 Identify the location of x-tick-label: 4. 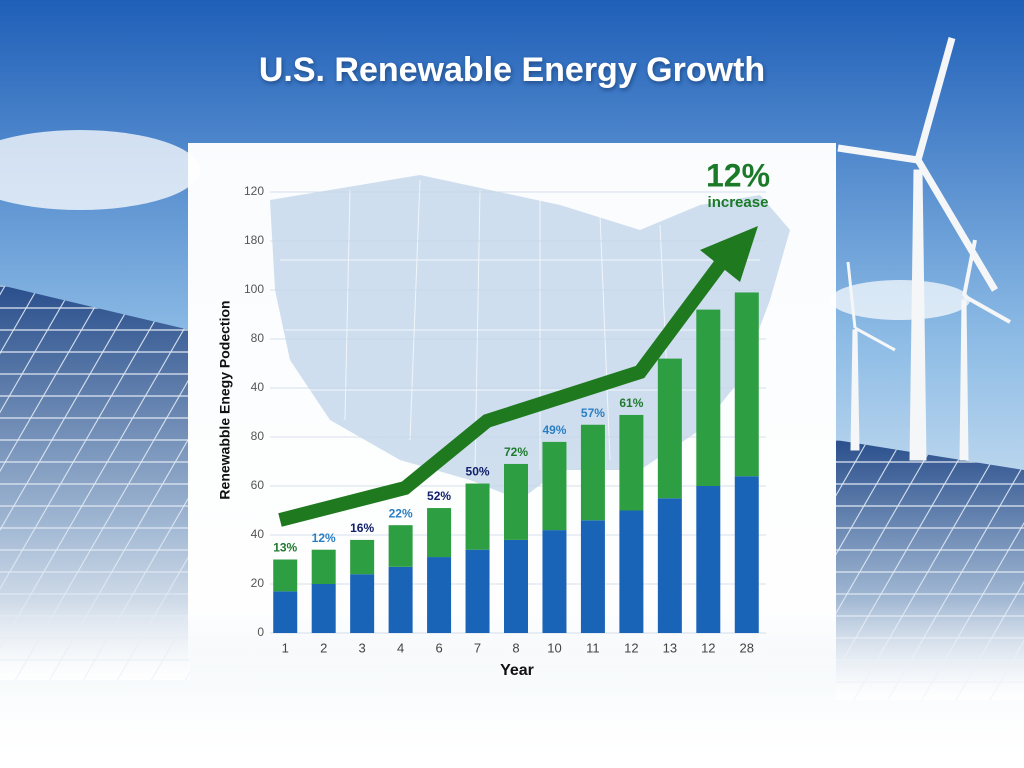
(400, 647).